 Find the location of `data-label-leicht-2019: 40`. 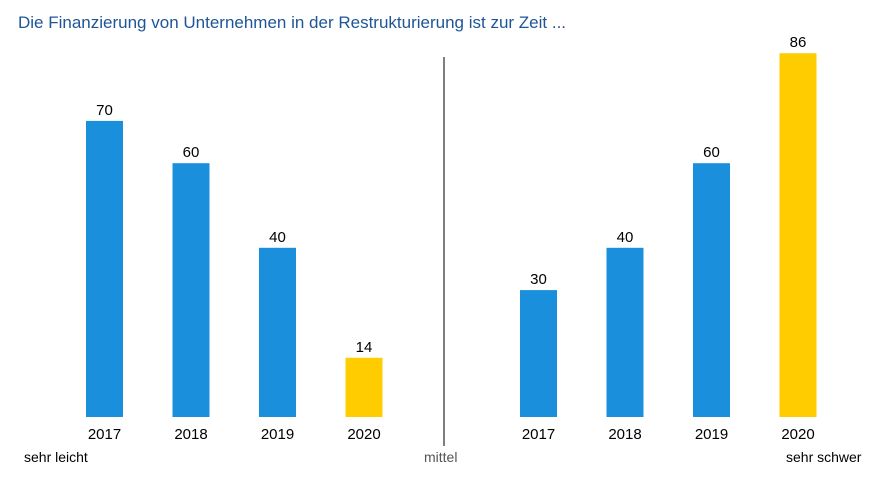

data-label-leicht-2019: 40 is located at coordinates (277, 237).